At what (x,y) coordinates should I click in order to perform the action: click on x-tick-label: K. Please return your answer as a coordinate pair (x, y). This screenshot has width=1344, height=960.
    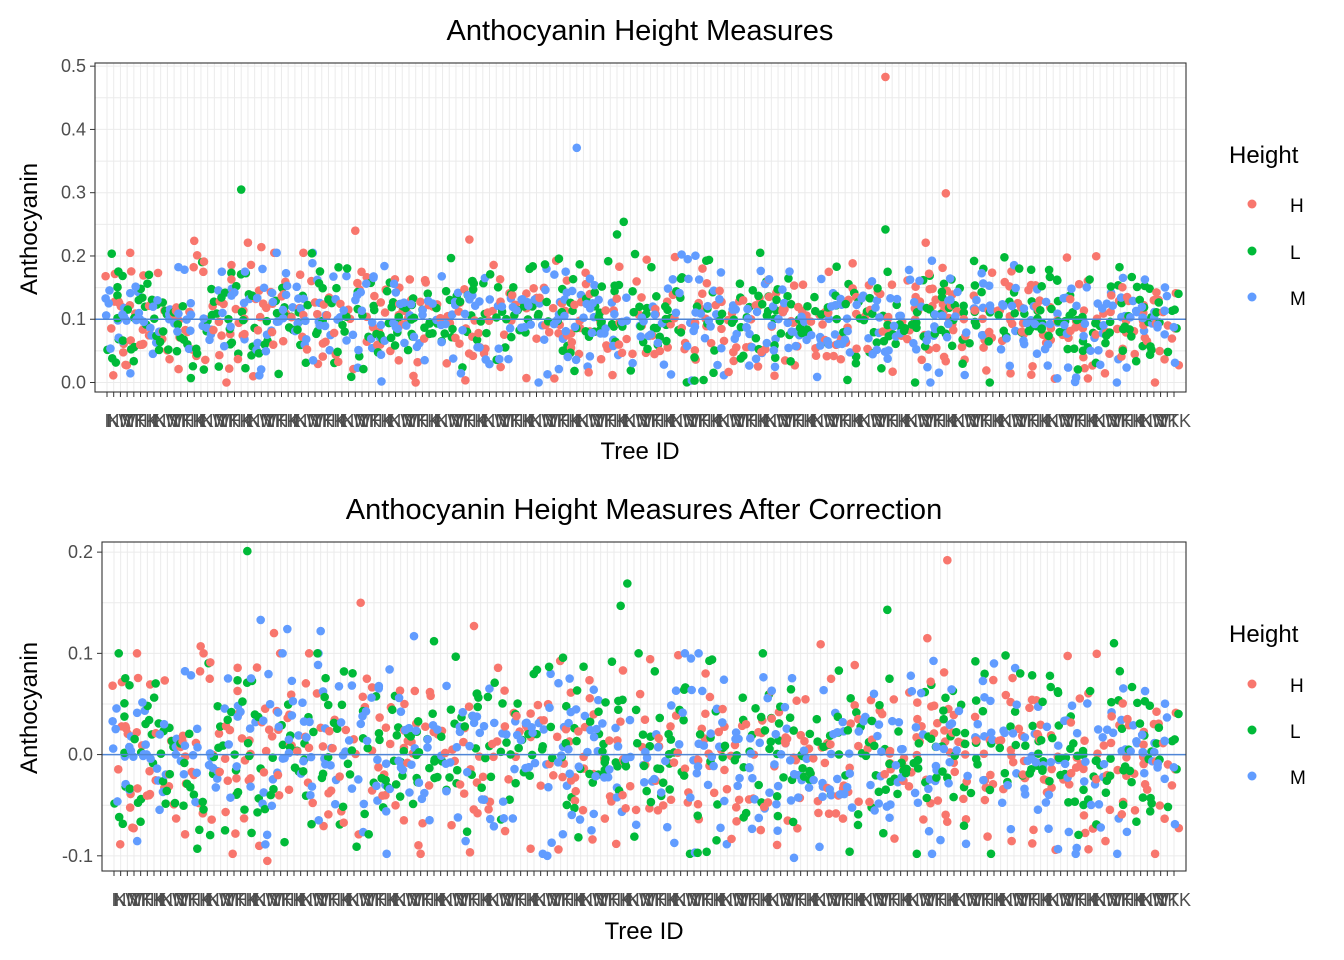
    Looking at the image, I should click on (354, 900).